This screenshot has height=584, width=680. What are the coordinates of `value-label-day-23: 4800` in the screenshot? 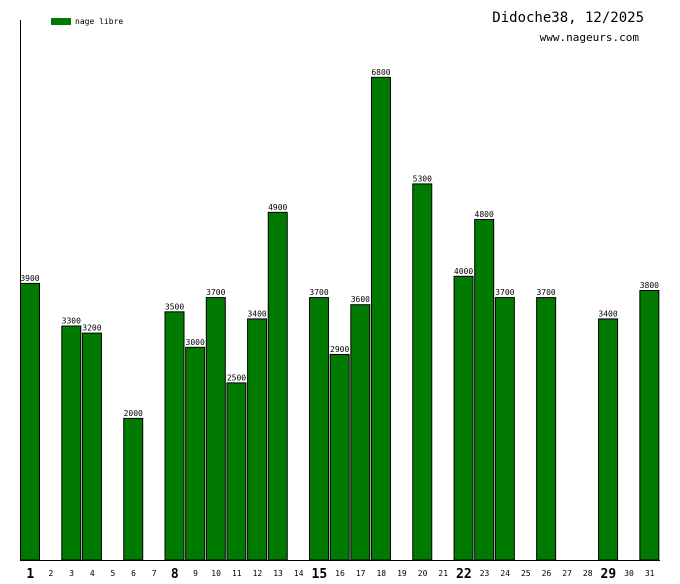 It's located at (484, 214).